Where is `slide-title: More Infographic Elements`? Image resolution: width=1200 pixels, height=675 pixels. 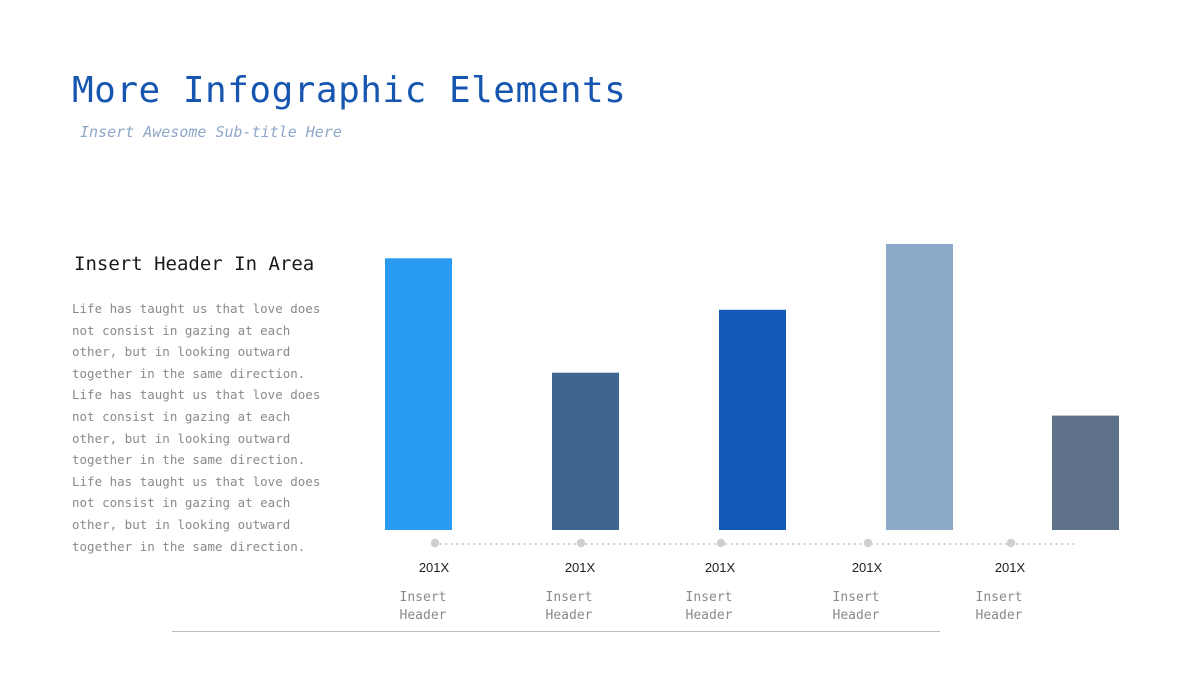
slide-title: More Infographic Elements is located at coordinates (349, 90).